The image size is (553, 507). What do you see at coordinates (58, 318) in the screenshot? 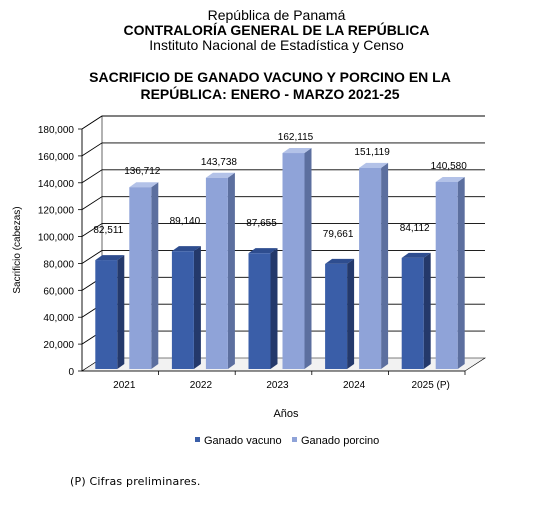
I see `y-tick-label: 40,000` at bounding box center [58, 318].